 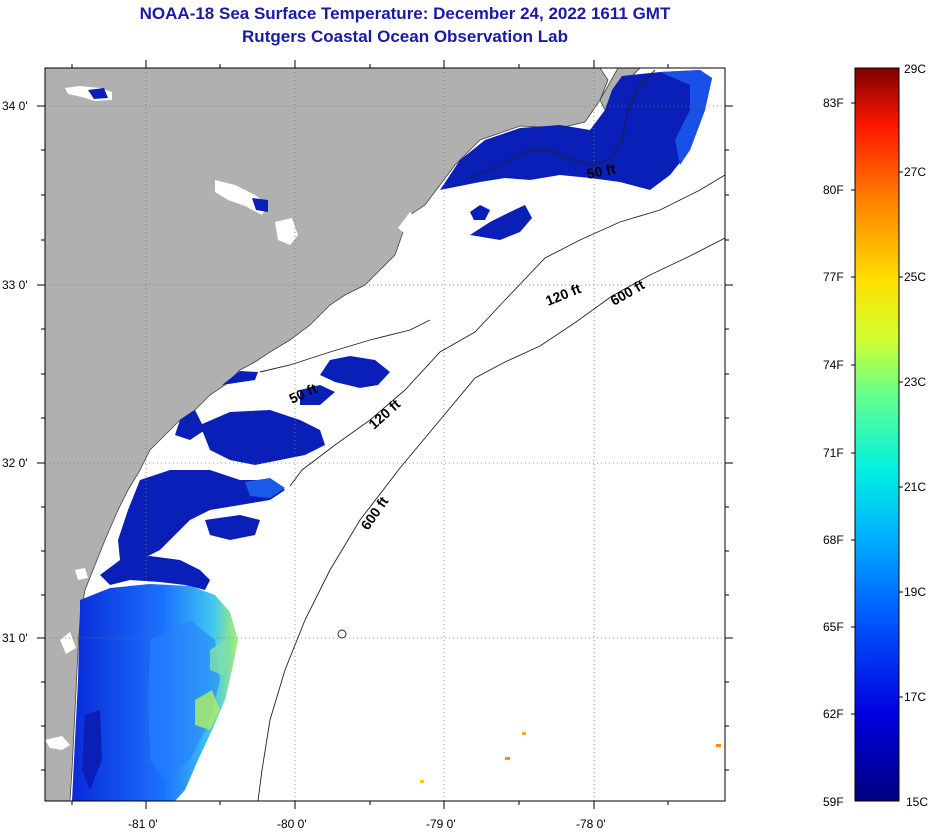 What do you see at coordinates (15, 106) in the screenshot?
I see `lat-label-34: 34 0'` at bounding box center [15, 106].